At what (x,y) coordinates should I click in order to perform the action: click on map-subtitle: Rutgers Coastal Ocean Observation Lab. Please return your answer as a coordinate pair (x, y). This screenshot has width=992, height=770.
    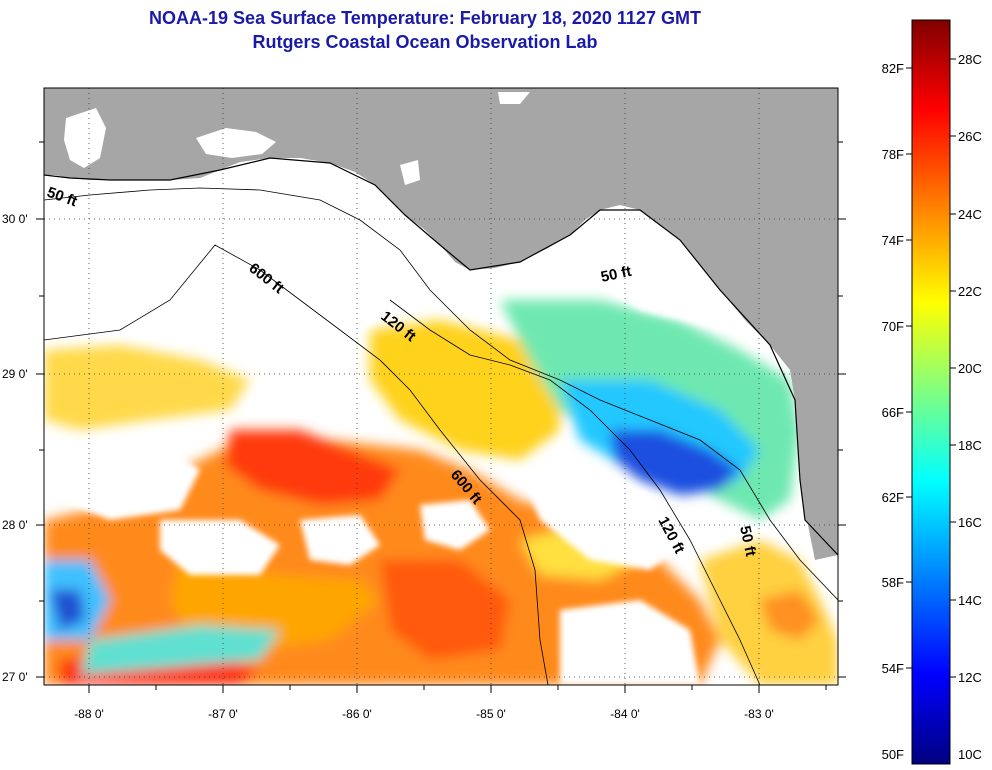
    Looking at the image, I should click on (425, 42).